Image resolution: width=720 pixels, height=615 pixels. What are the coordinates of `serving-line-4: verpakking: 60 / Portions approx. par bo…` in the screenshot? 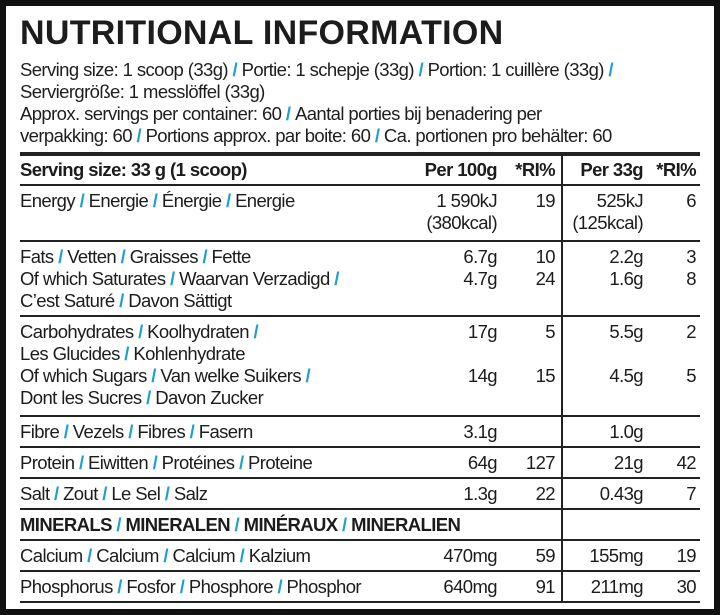 It's located at (316, 135).